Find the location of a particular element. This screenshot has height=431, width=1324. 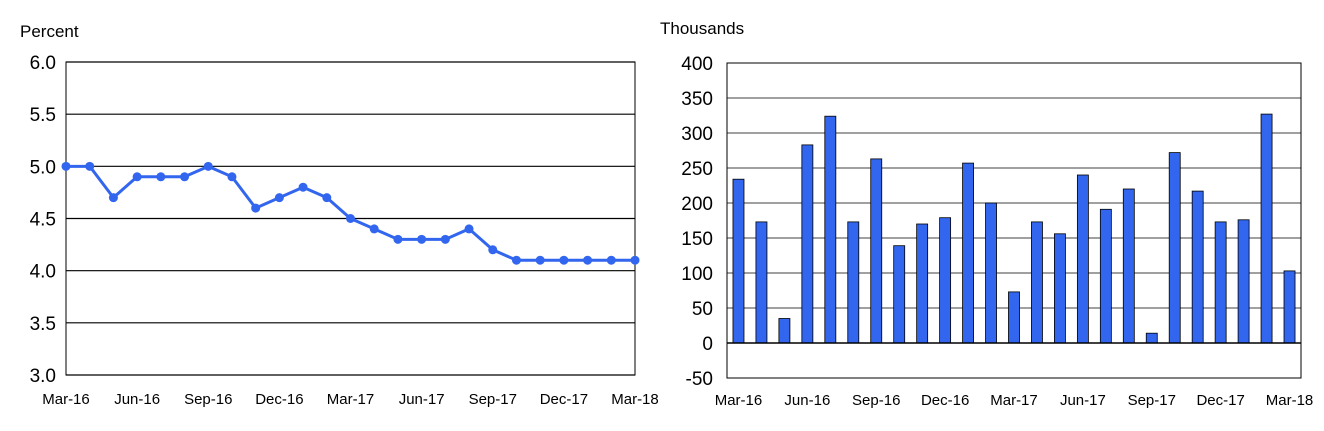

right-y-tick-label: 350 is located at coordinates (697, 99).